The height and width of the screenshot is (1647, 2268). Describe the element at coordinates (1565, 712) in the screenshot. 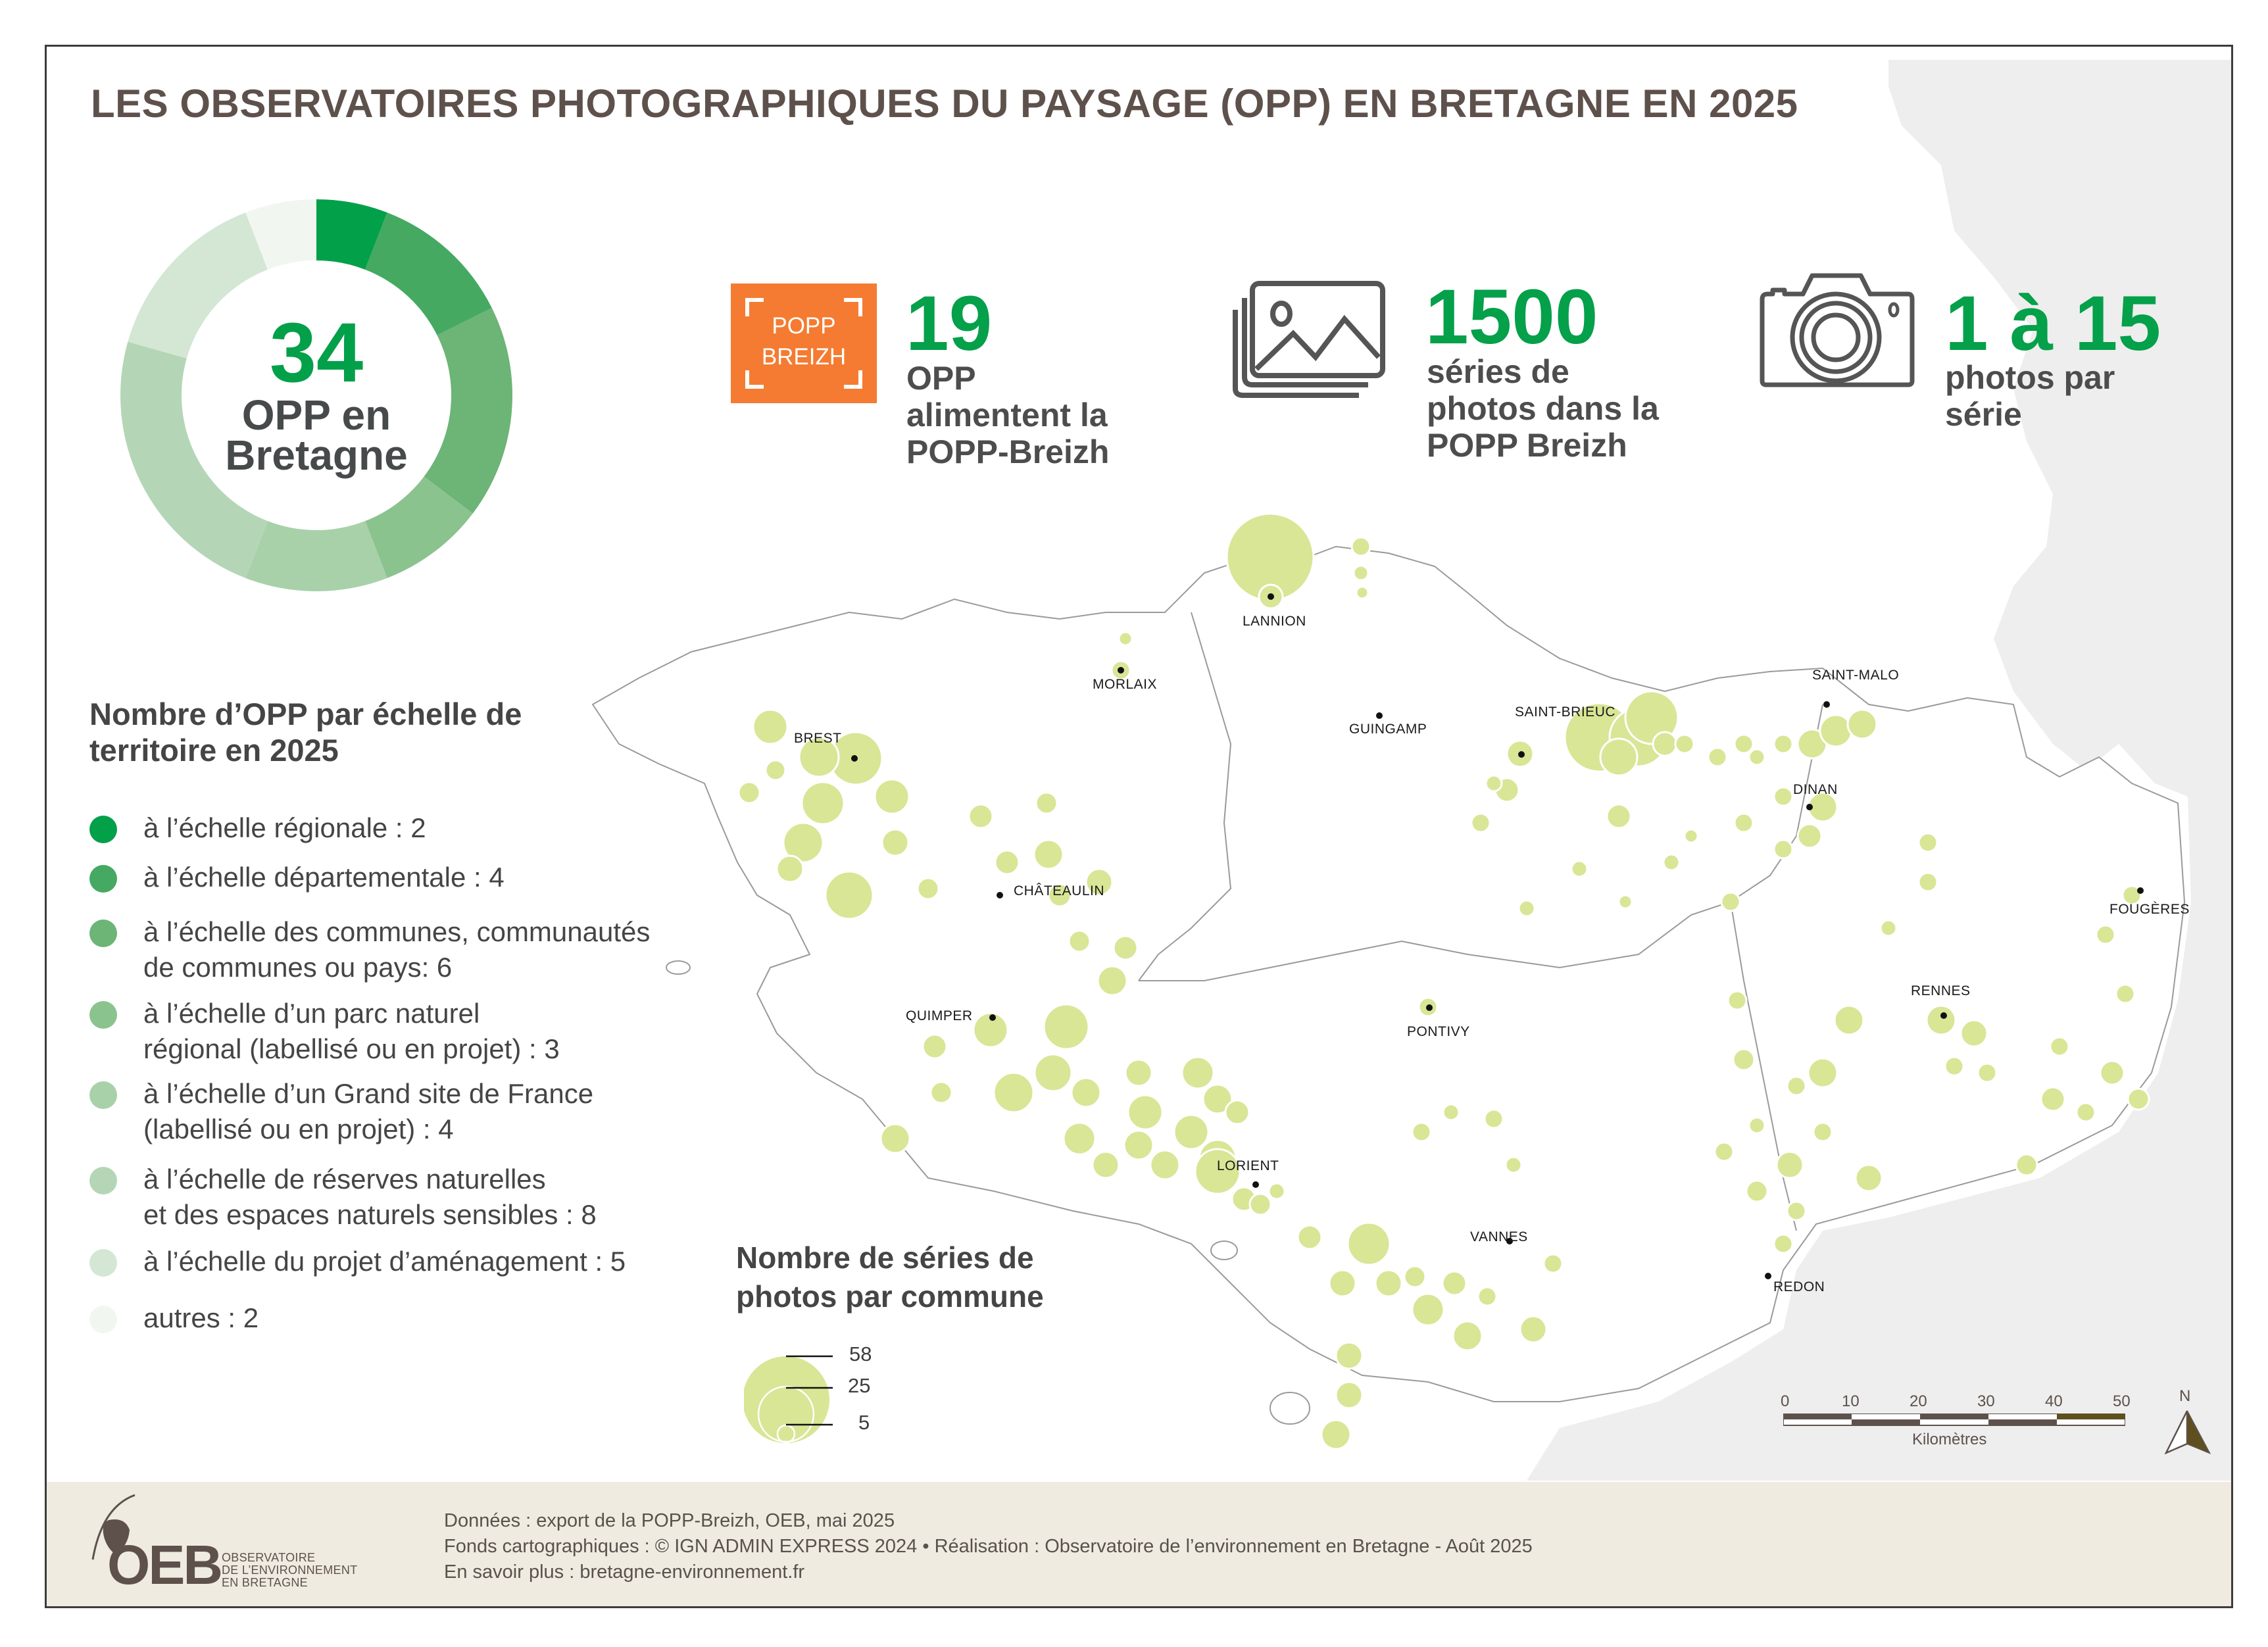

I see `city-label-saint-brieuc: SAINT-BRIEUC` at that location.